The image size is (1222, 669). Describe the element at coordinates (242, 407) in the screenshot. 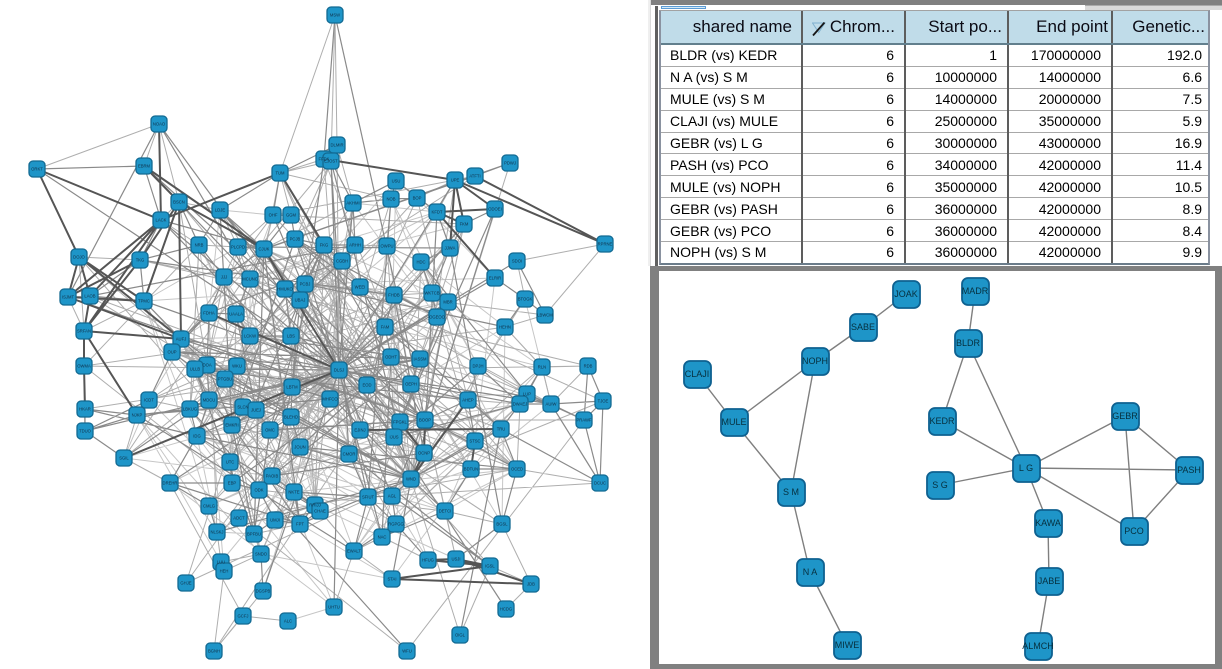

I see `svg-text: SLCN` at that location.